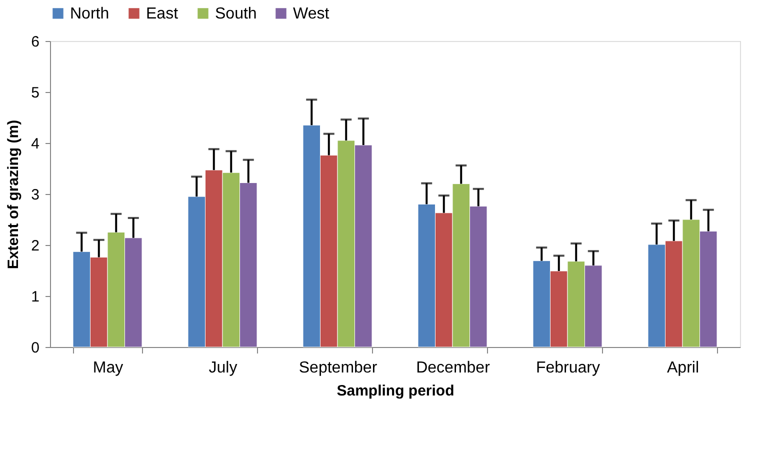 The width and height of the screenshot is (770, 450). Describe the element at coordinates (338, 368) in the screenshot. I see `x-tick-label: September` at that location.